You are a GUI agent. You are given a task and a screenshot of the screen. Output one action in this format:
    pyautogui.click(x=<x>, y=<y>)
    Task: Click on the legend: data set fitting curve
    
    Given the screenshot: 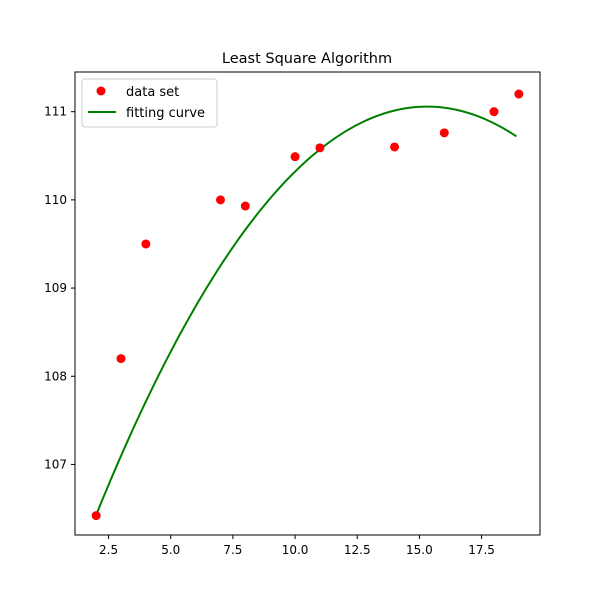 What is the action you would take?
    pyautogui.click(x=149, y=103)
    